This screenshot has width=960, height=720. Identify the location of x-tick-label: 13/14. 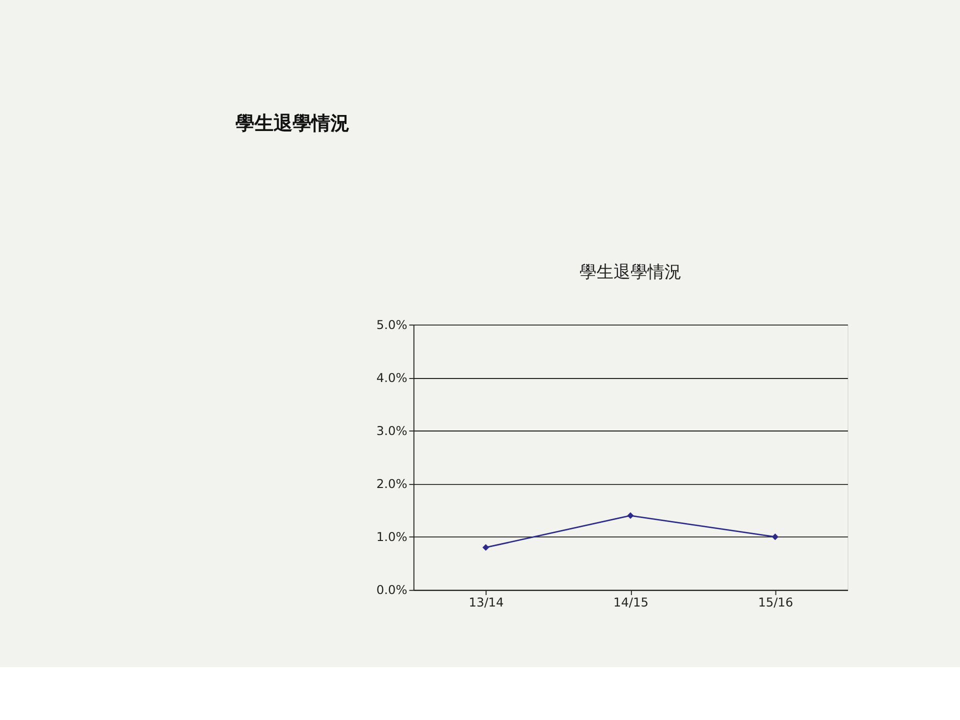
(486, 602).